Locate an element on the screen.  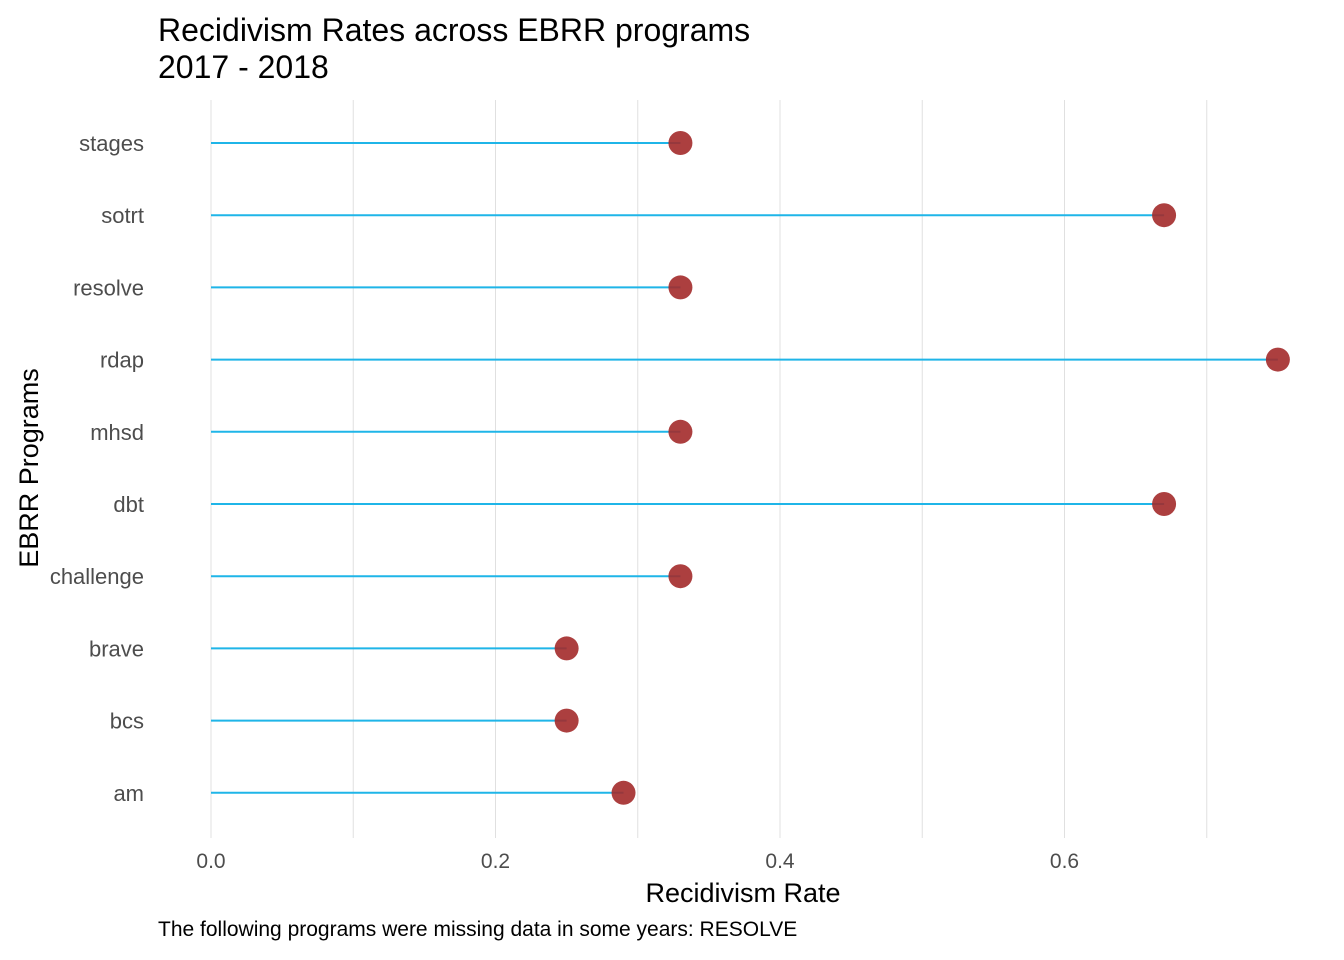
chart-subtitle: 2017 - 2018 is located at coordinates (243, 67).